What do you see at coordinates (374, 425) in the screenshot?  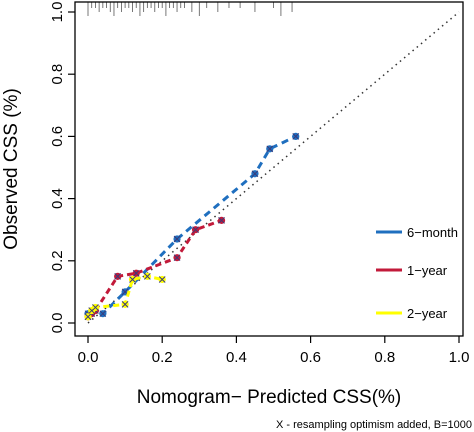 I see `footnote: X - resampling optimism added, B=1000` at bounding box center [374, 425].